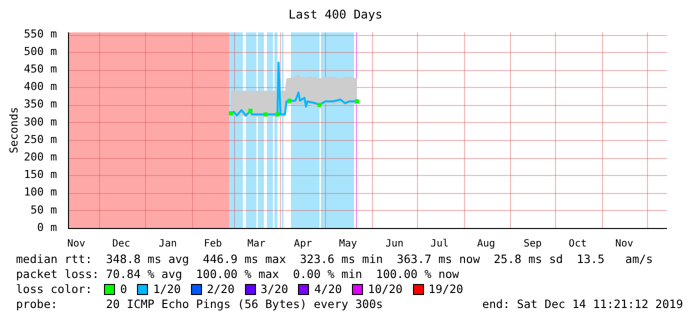  I want to click on y-tick-label: 500 m, so click(41, 51).